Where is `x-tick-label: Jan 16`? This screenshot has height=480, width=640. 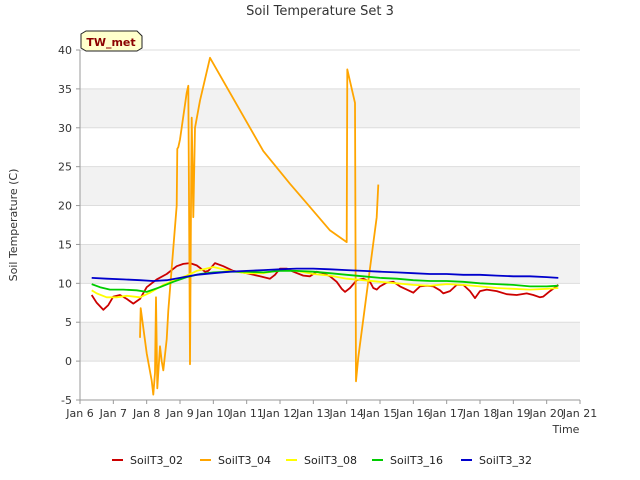
x-tick-label: Jan 16 is located at coordinates (412, 413).